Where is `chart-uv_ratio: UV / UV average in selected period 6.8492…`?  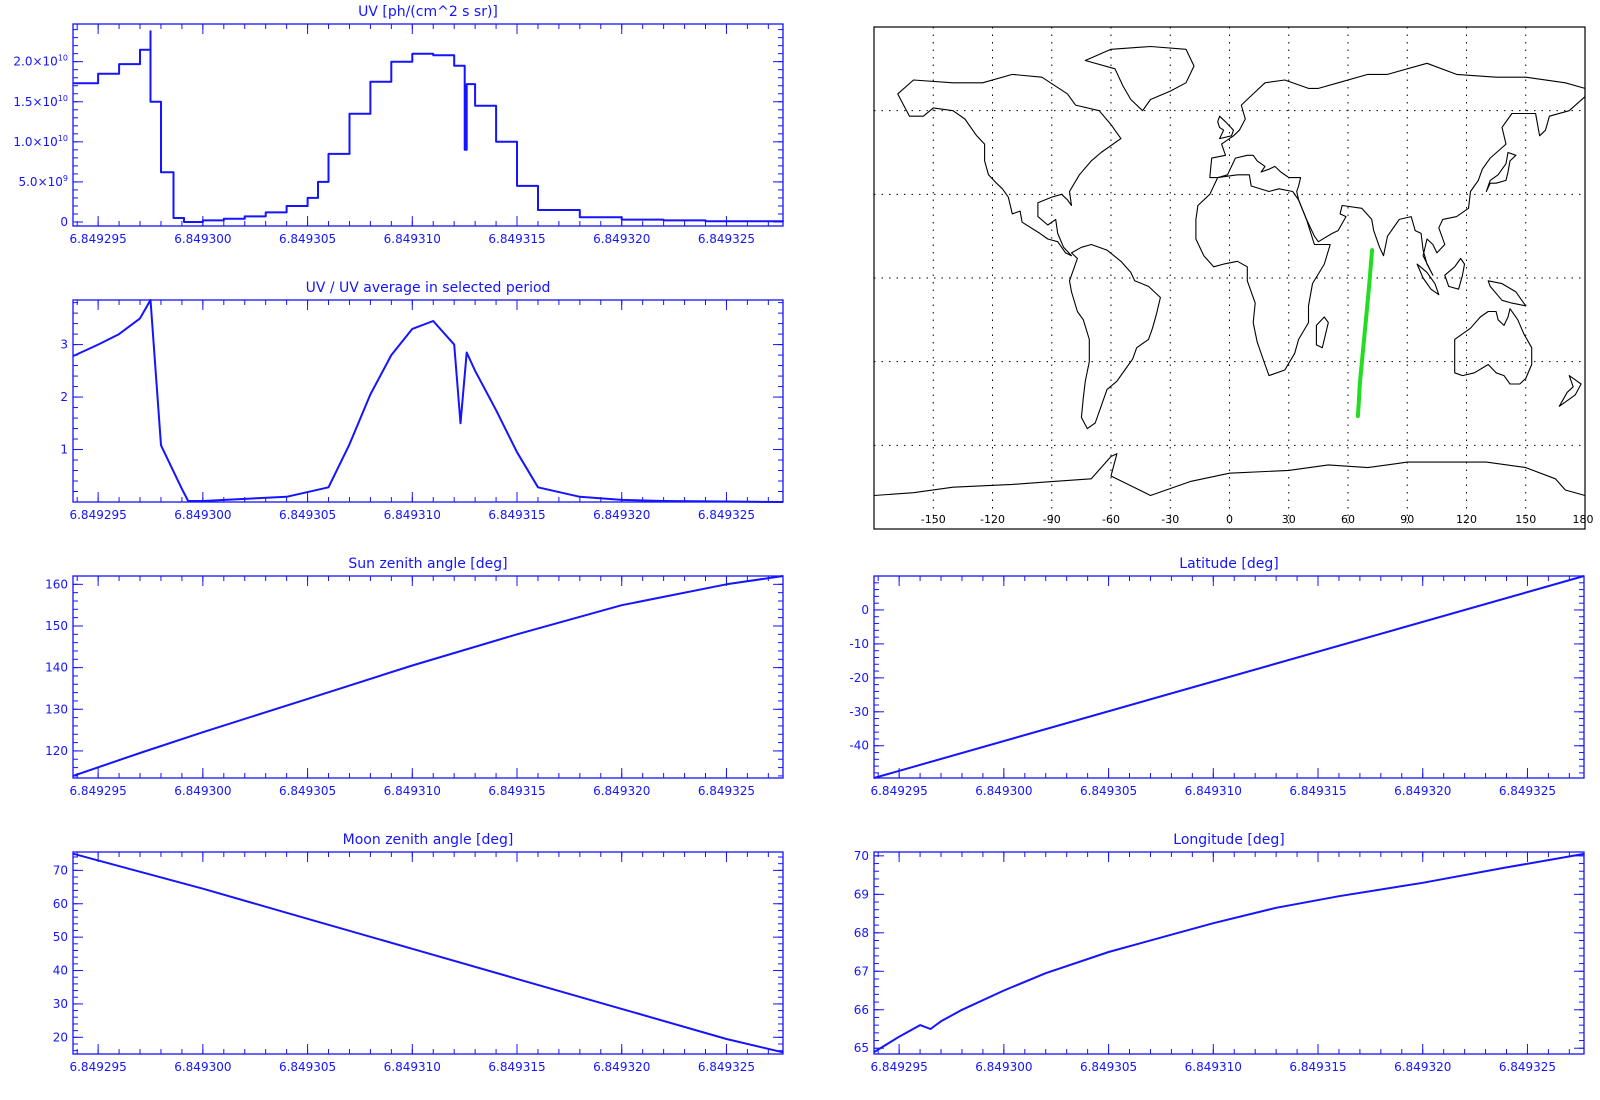
chart-uv_ratio: UV / UV average in selected period 6.8492… is located at coordinates (422, 401).